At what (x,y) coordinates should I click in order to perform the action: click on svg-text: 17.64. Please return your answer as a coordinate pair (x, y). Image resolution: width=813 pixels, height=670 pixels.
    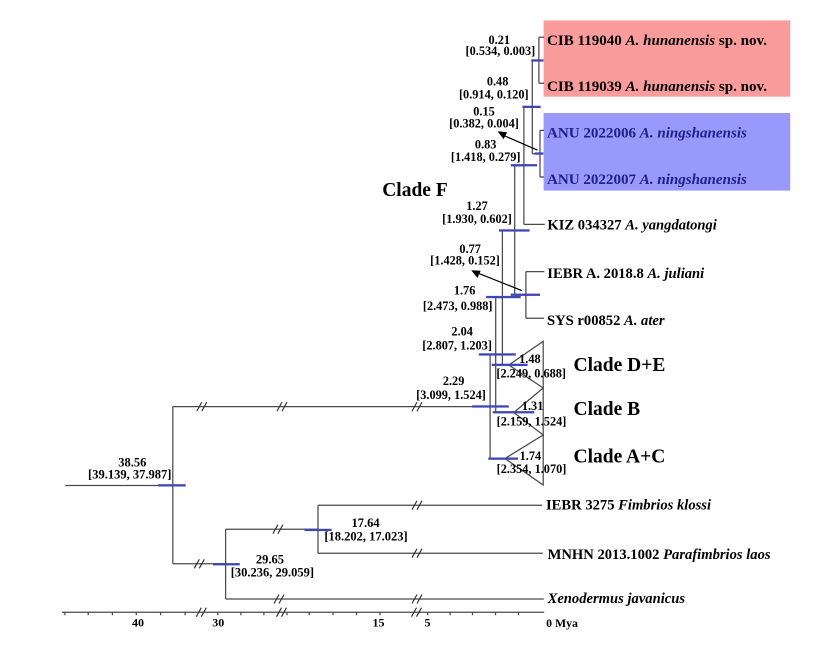
    Looking at the image, I should click on (366, 523).